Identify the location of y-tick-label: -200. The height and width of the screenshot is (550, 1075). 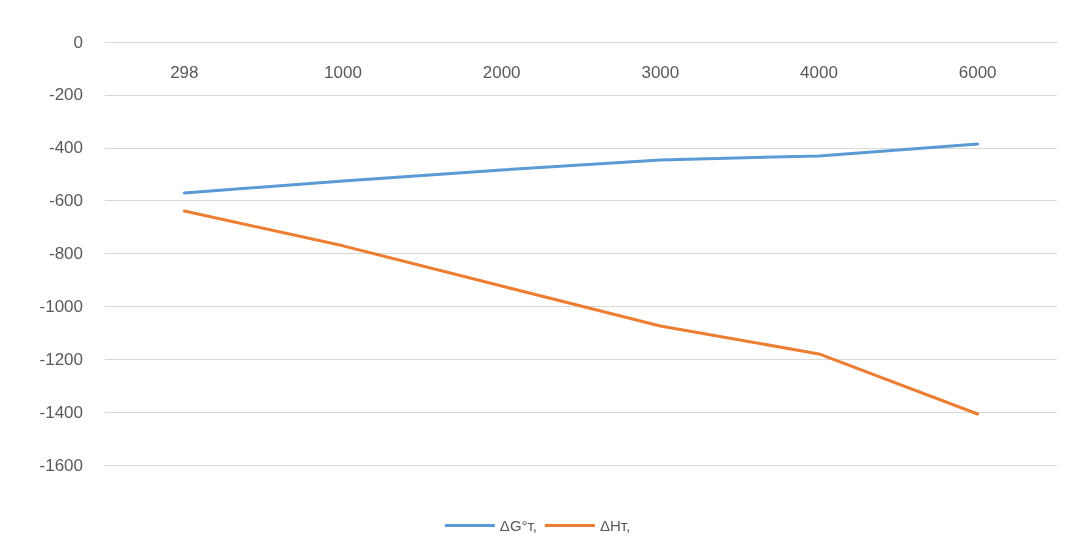
(65, 95).